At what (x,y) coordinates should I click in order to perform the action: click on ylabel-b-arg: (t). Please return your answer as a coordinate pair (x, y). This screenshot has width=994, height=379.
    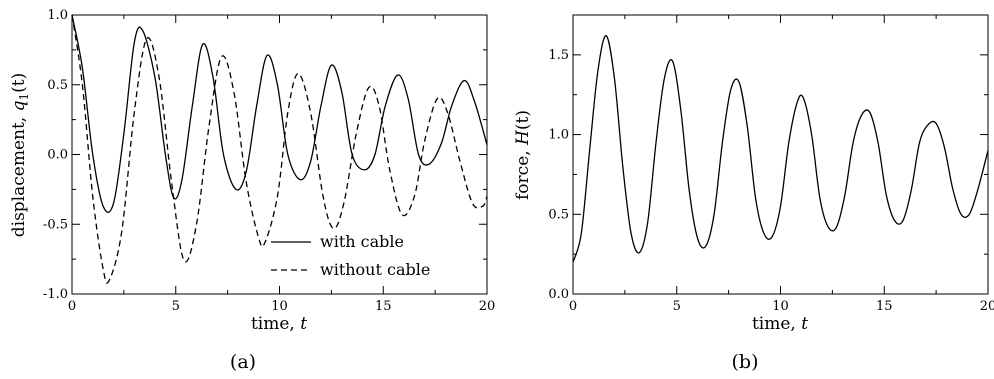
    Looking at the image, I should click on (523, 120).